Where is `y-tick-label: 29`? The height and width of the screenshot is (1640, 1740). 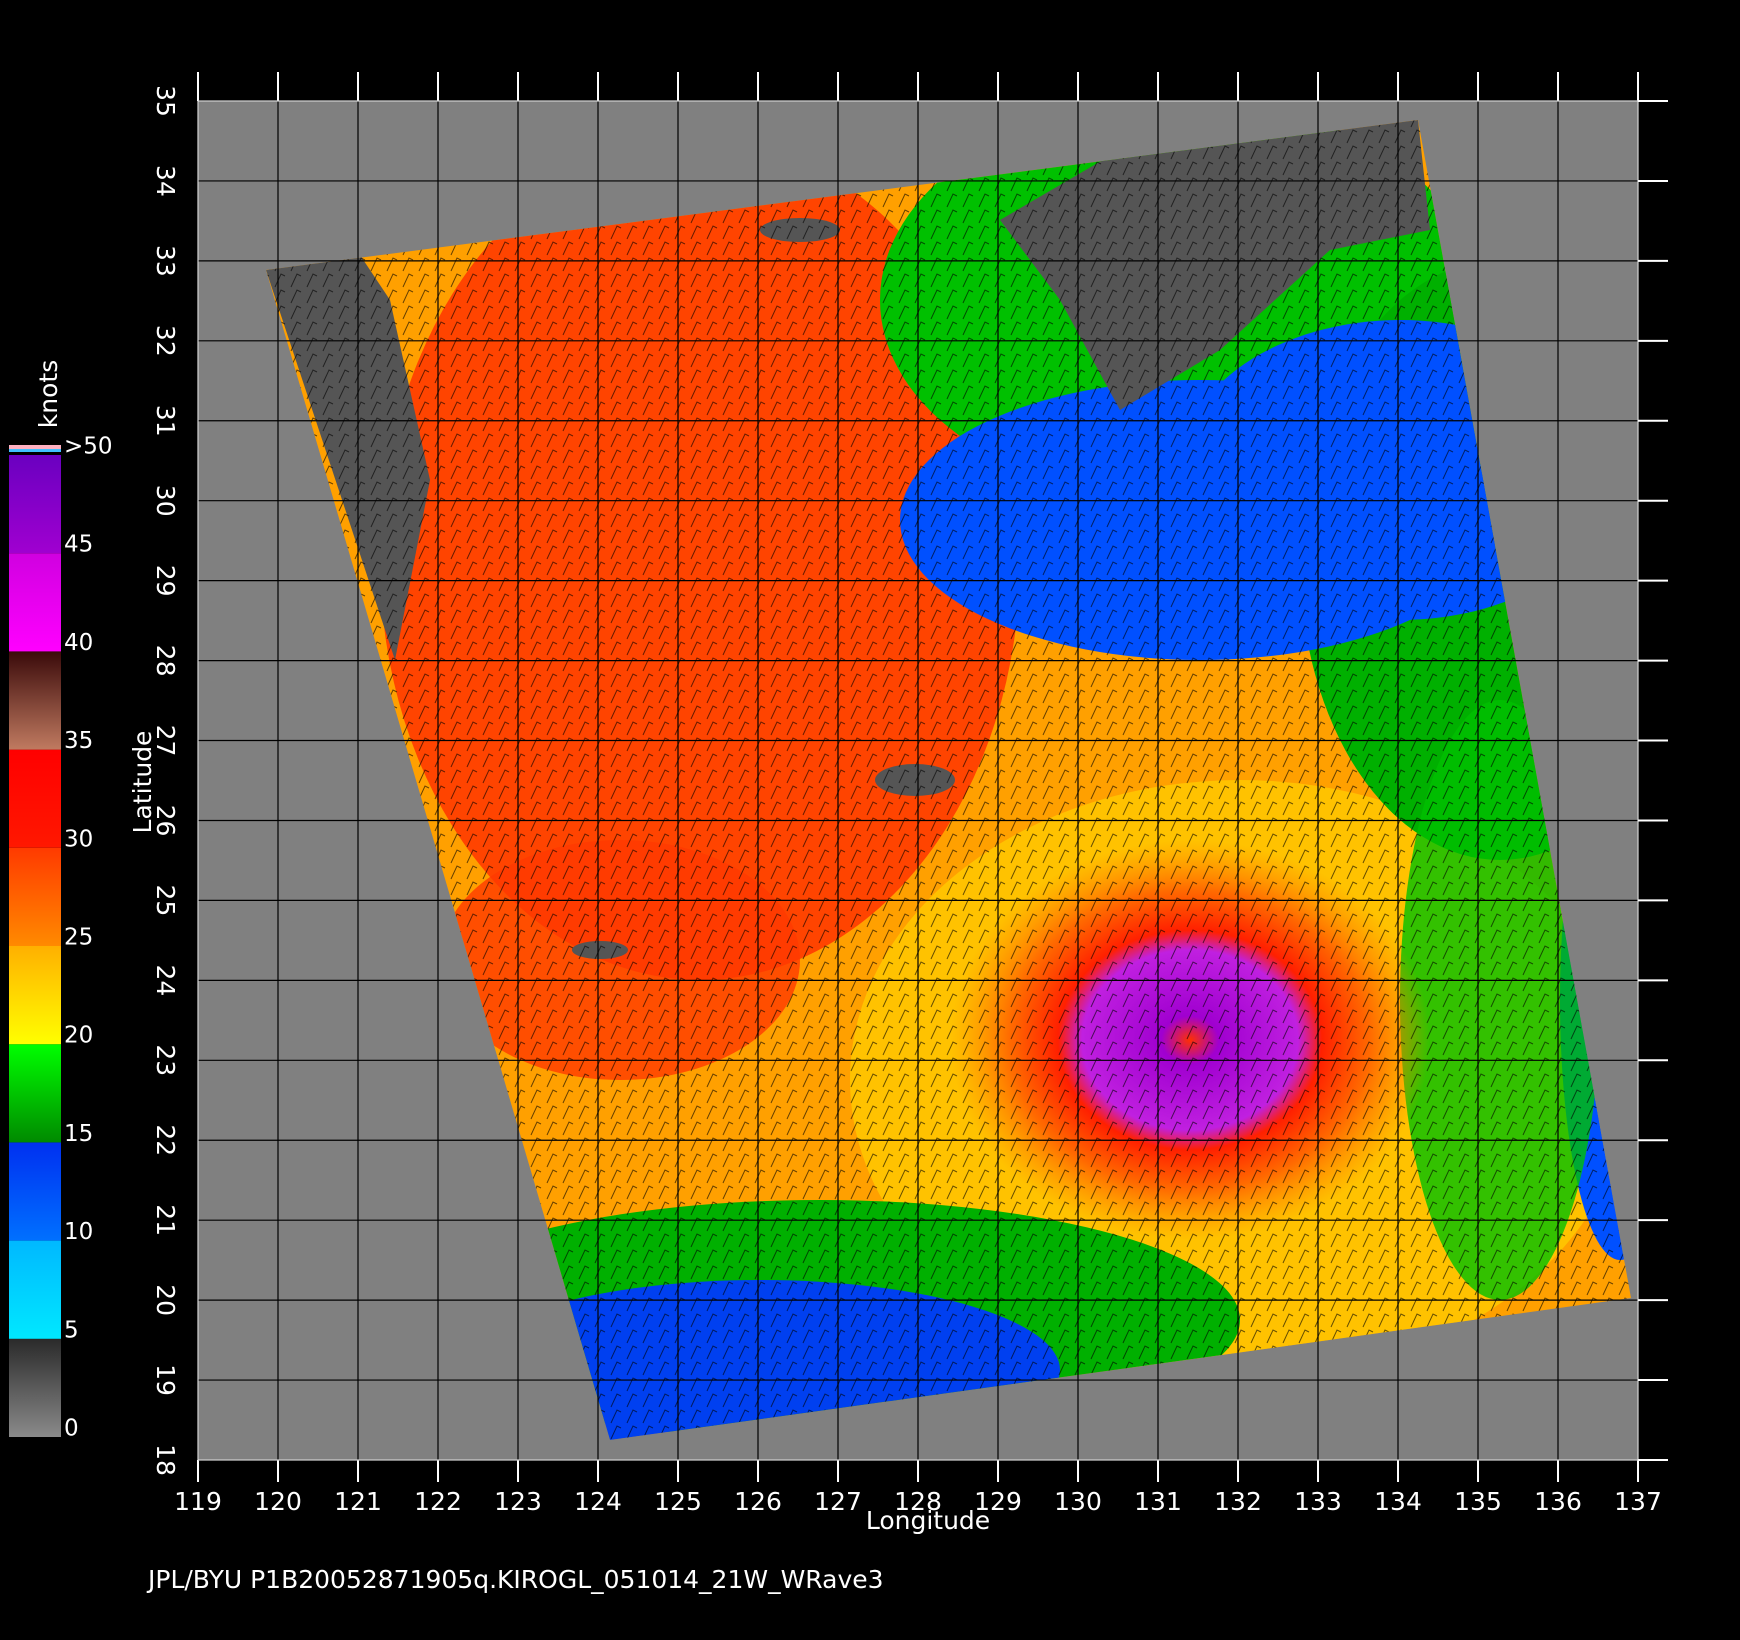 y-tick-label: 29 is located at coordinates (165, 581).